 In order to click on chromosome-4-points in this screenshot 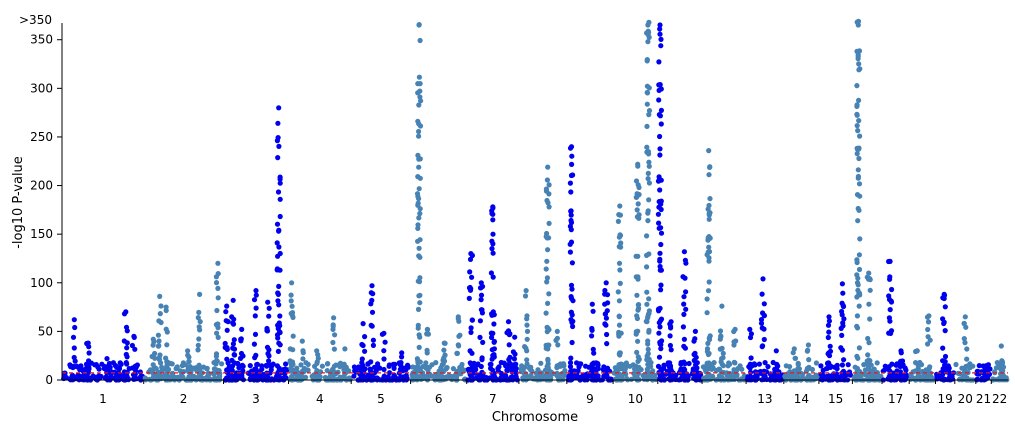, I will do `click(320, 331)`.